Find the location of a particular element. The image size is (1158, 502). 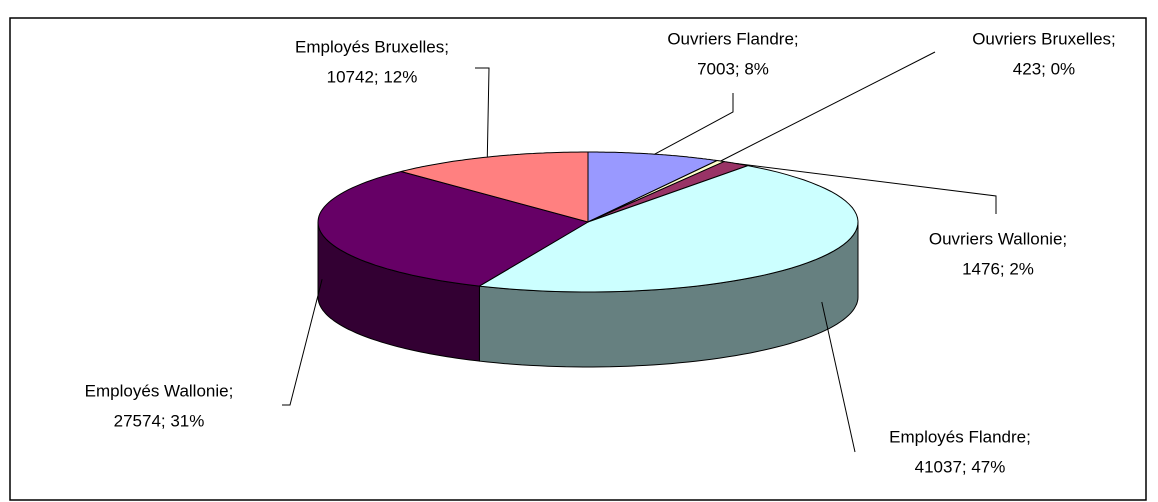

data-label: Employés Bruxelles; is located at coordinates (372, 46).